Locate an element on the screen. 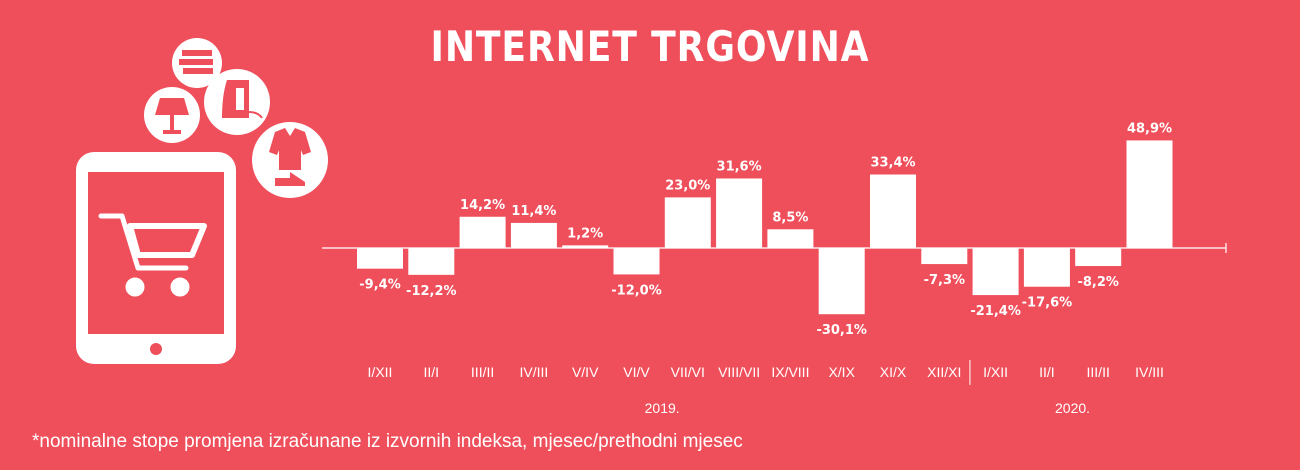  x-tick-label: VI/V is located at coordinates (636, 372).